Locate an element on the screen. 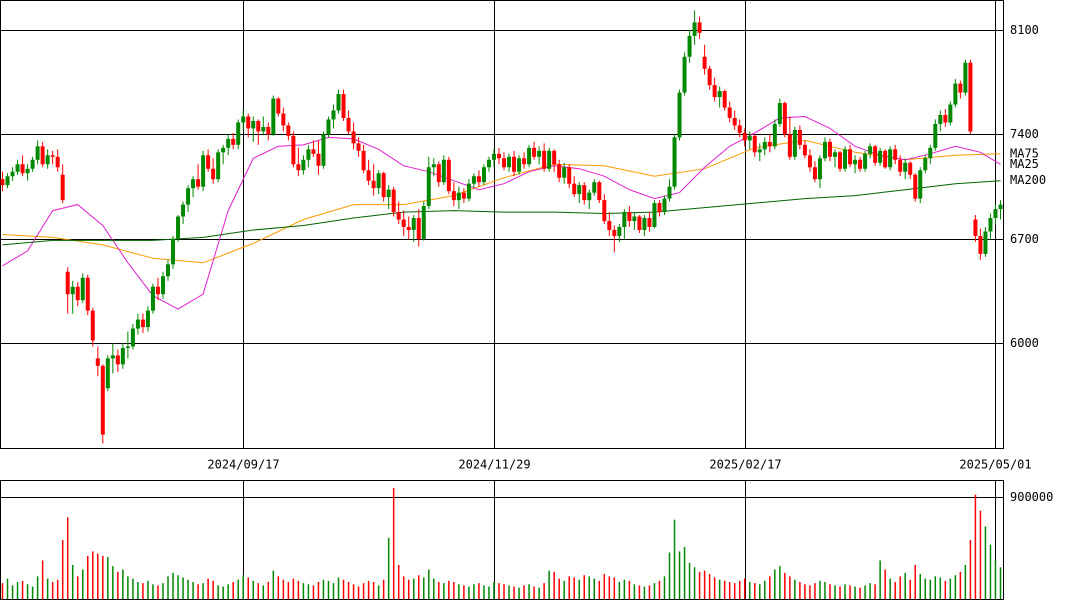  y-tick-label: 6700 is located at coordinates (1024, 239).